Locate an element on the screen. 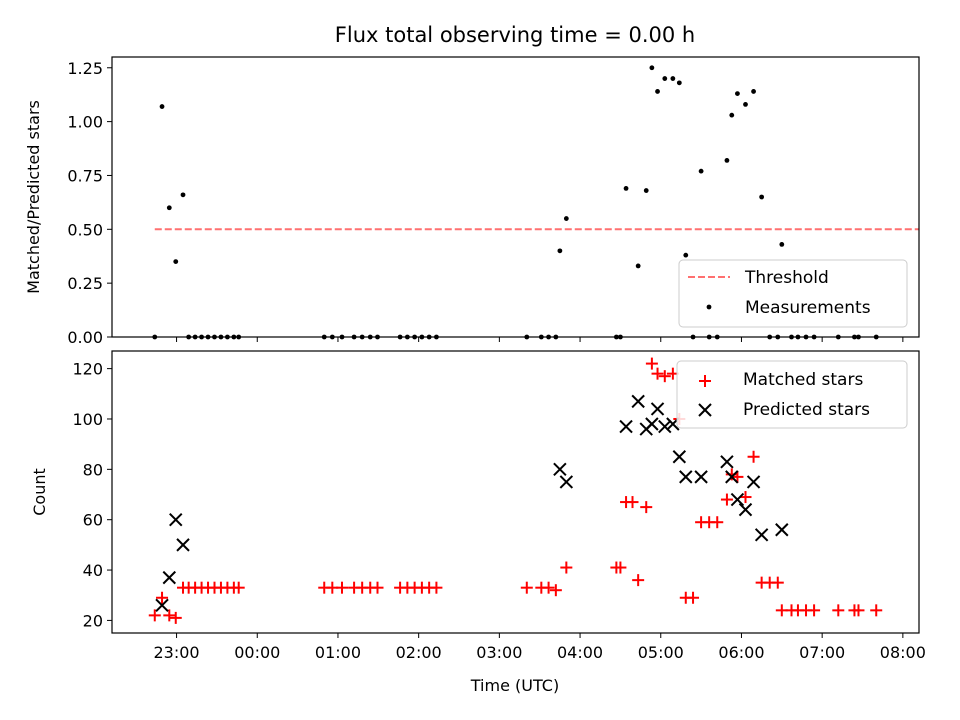 This screenshot has width=960, height=720. legend-threshold-label: Threshold is located at coordinates (786, 278).